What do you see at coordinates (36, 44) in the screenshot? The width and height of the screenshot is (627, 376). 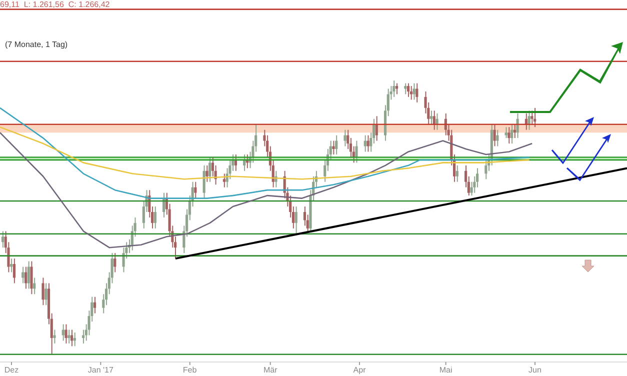 I see `text: (7 Monate, 1 Tag)` at bounding box center [36, 44].